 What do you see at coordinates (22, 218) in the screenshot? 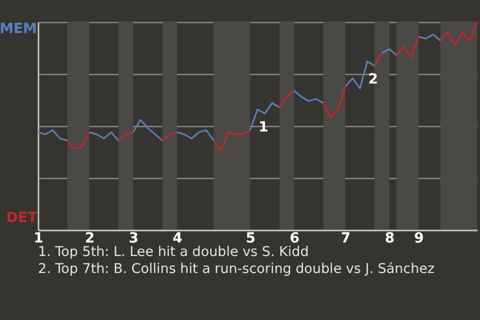
I see `text: DET` at bounding box center [22, 218].